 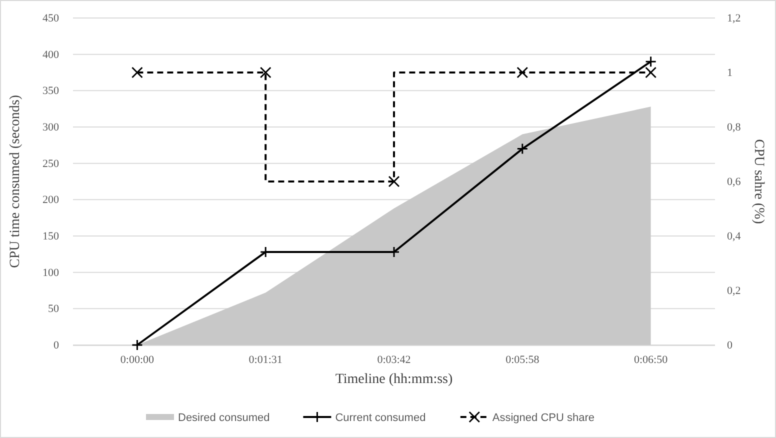 What do you see at coordinates (734, 236) in the screenshot?
I see `y2-tick-label: 0,4` at bounding box center [734, 236].